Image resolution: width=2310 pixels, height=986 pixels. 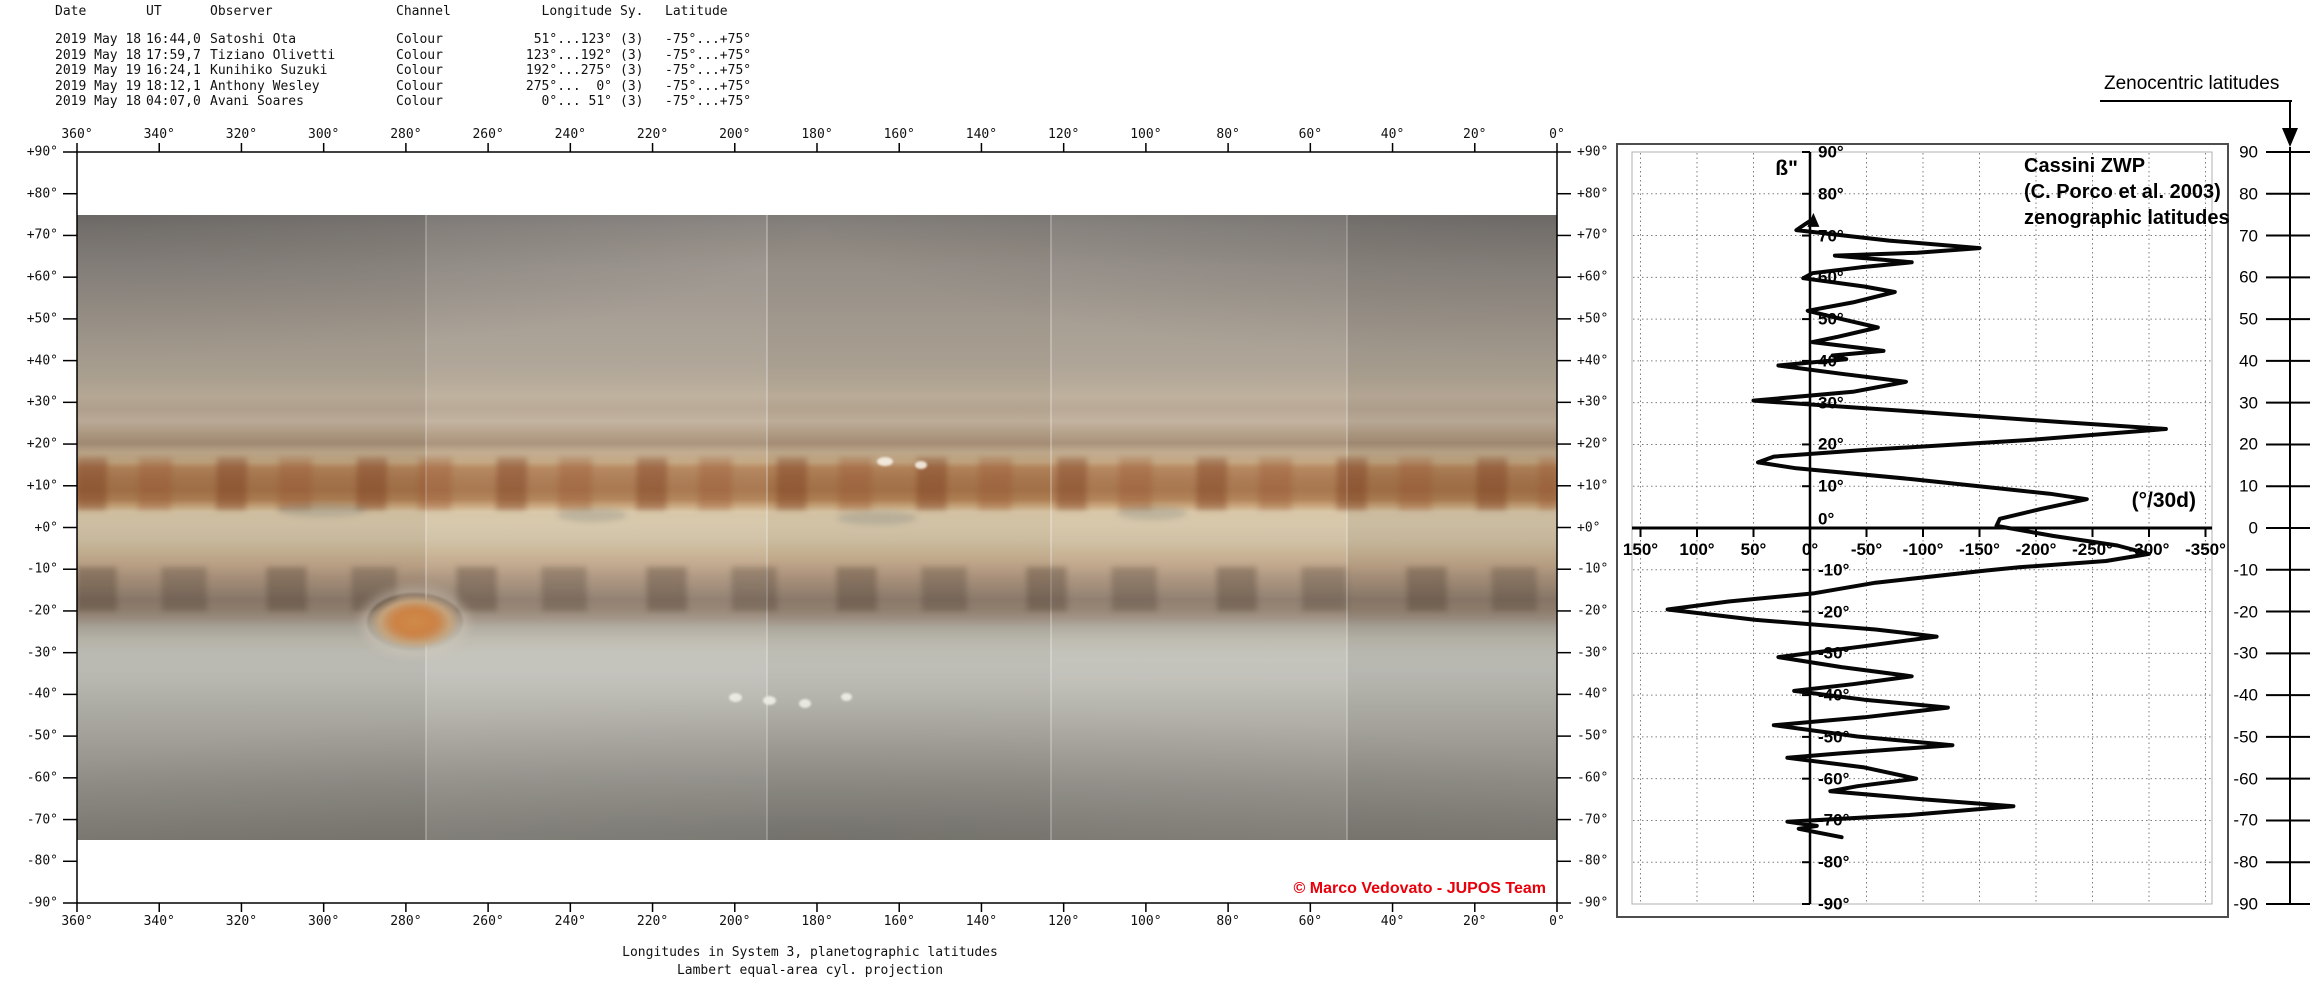 I want to click on map-lon-label-top: 100°, so click(x=1146, y=134).